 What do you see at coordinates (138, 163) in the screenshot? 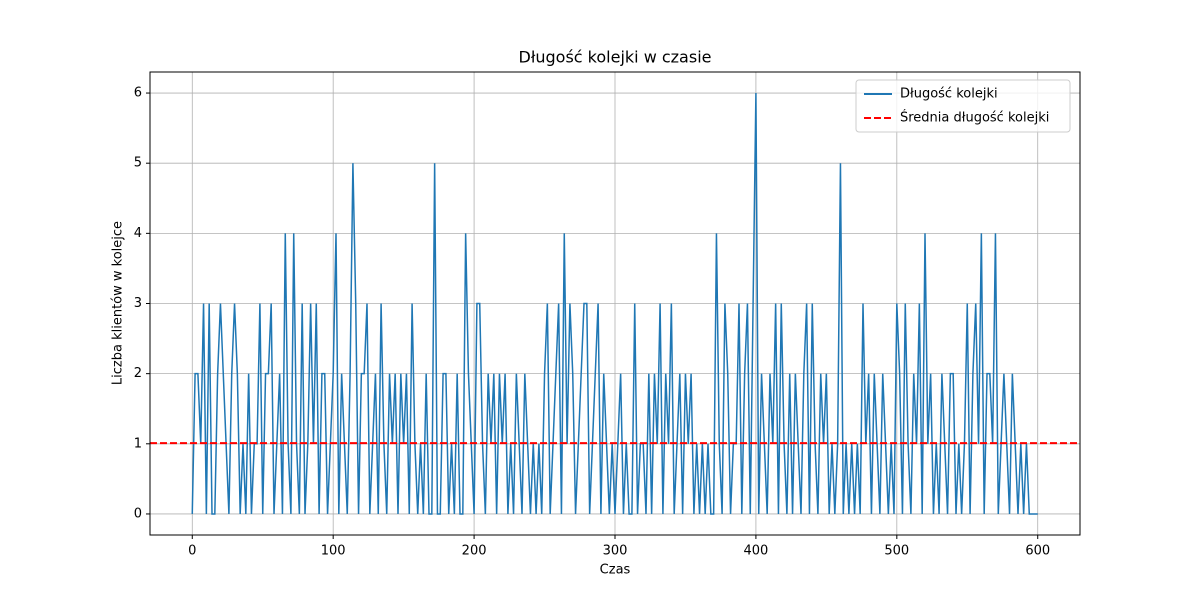
I see `y-tick-label: 5` at bounding box center [138, 163].